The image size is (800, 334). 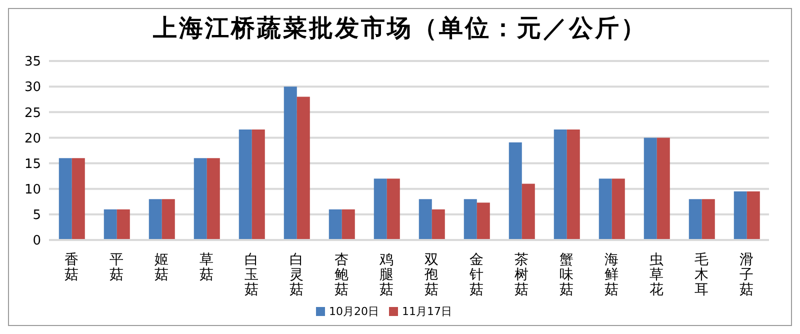 I want to click on y-tick-label: 0, so click(x=36, y=241).